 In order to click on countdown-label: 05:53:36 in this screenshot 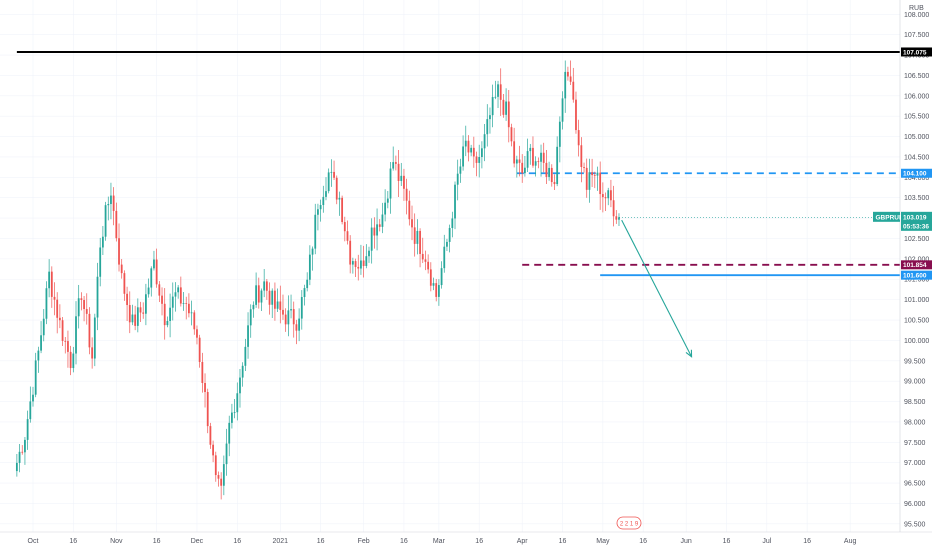, I will do `click(916, 226)`.